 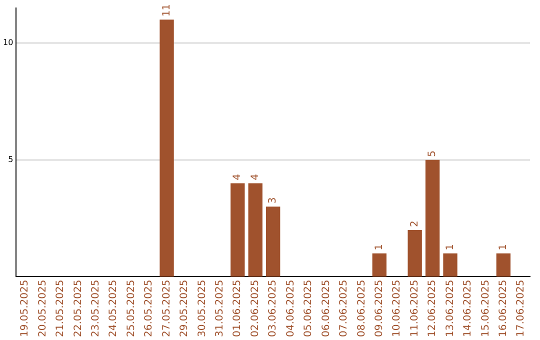 I want to click on x-tick-label: 13.06.2025, so click(x=450, y=309).